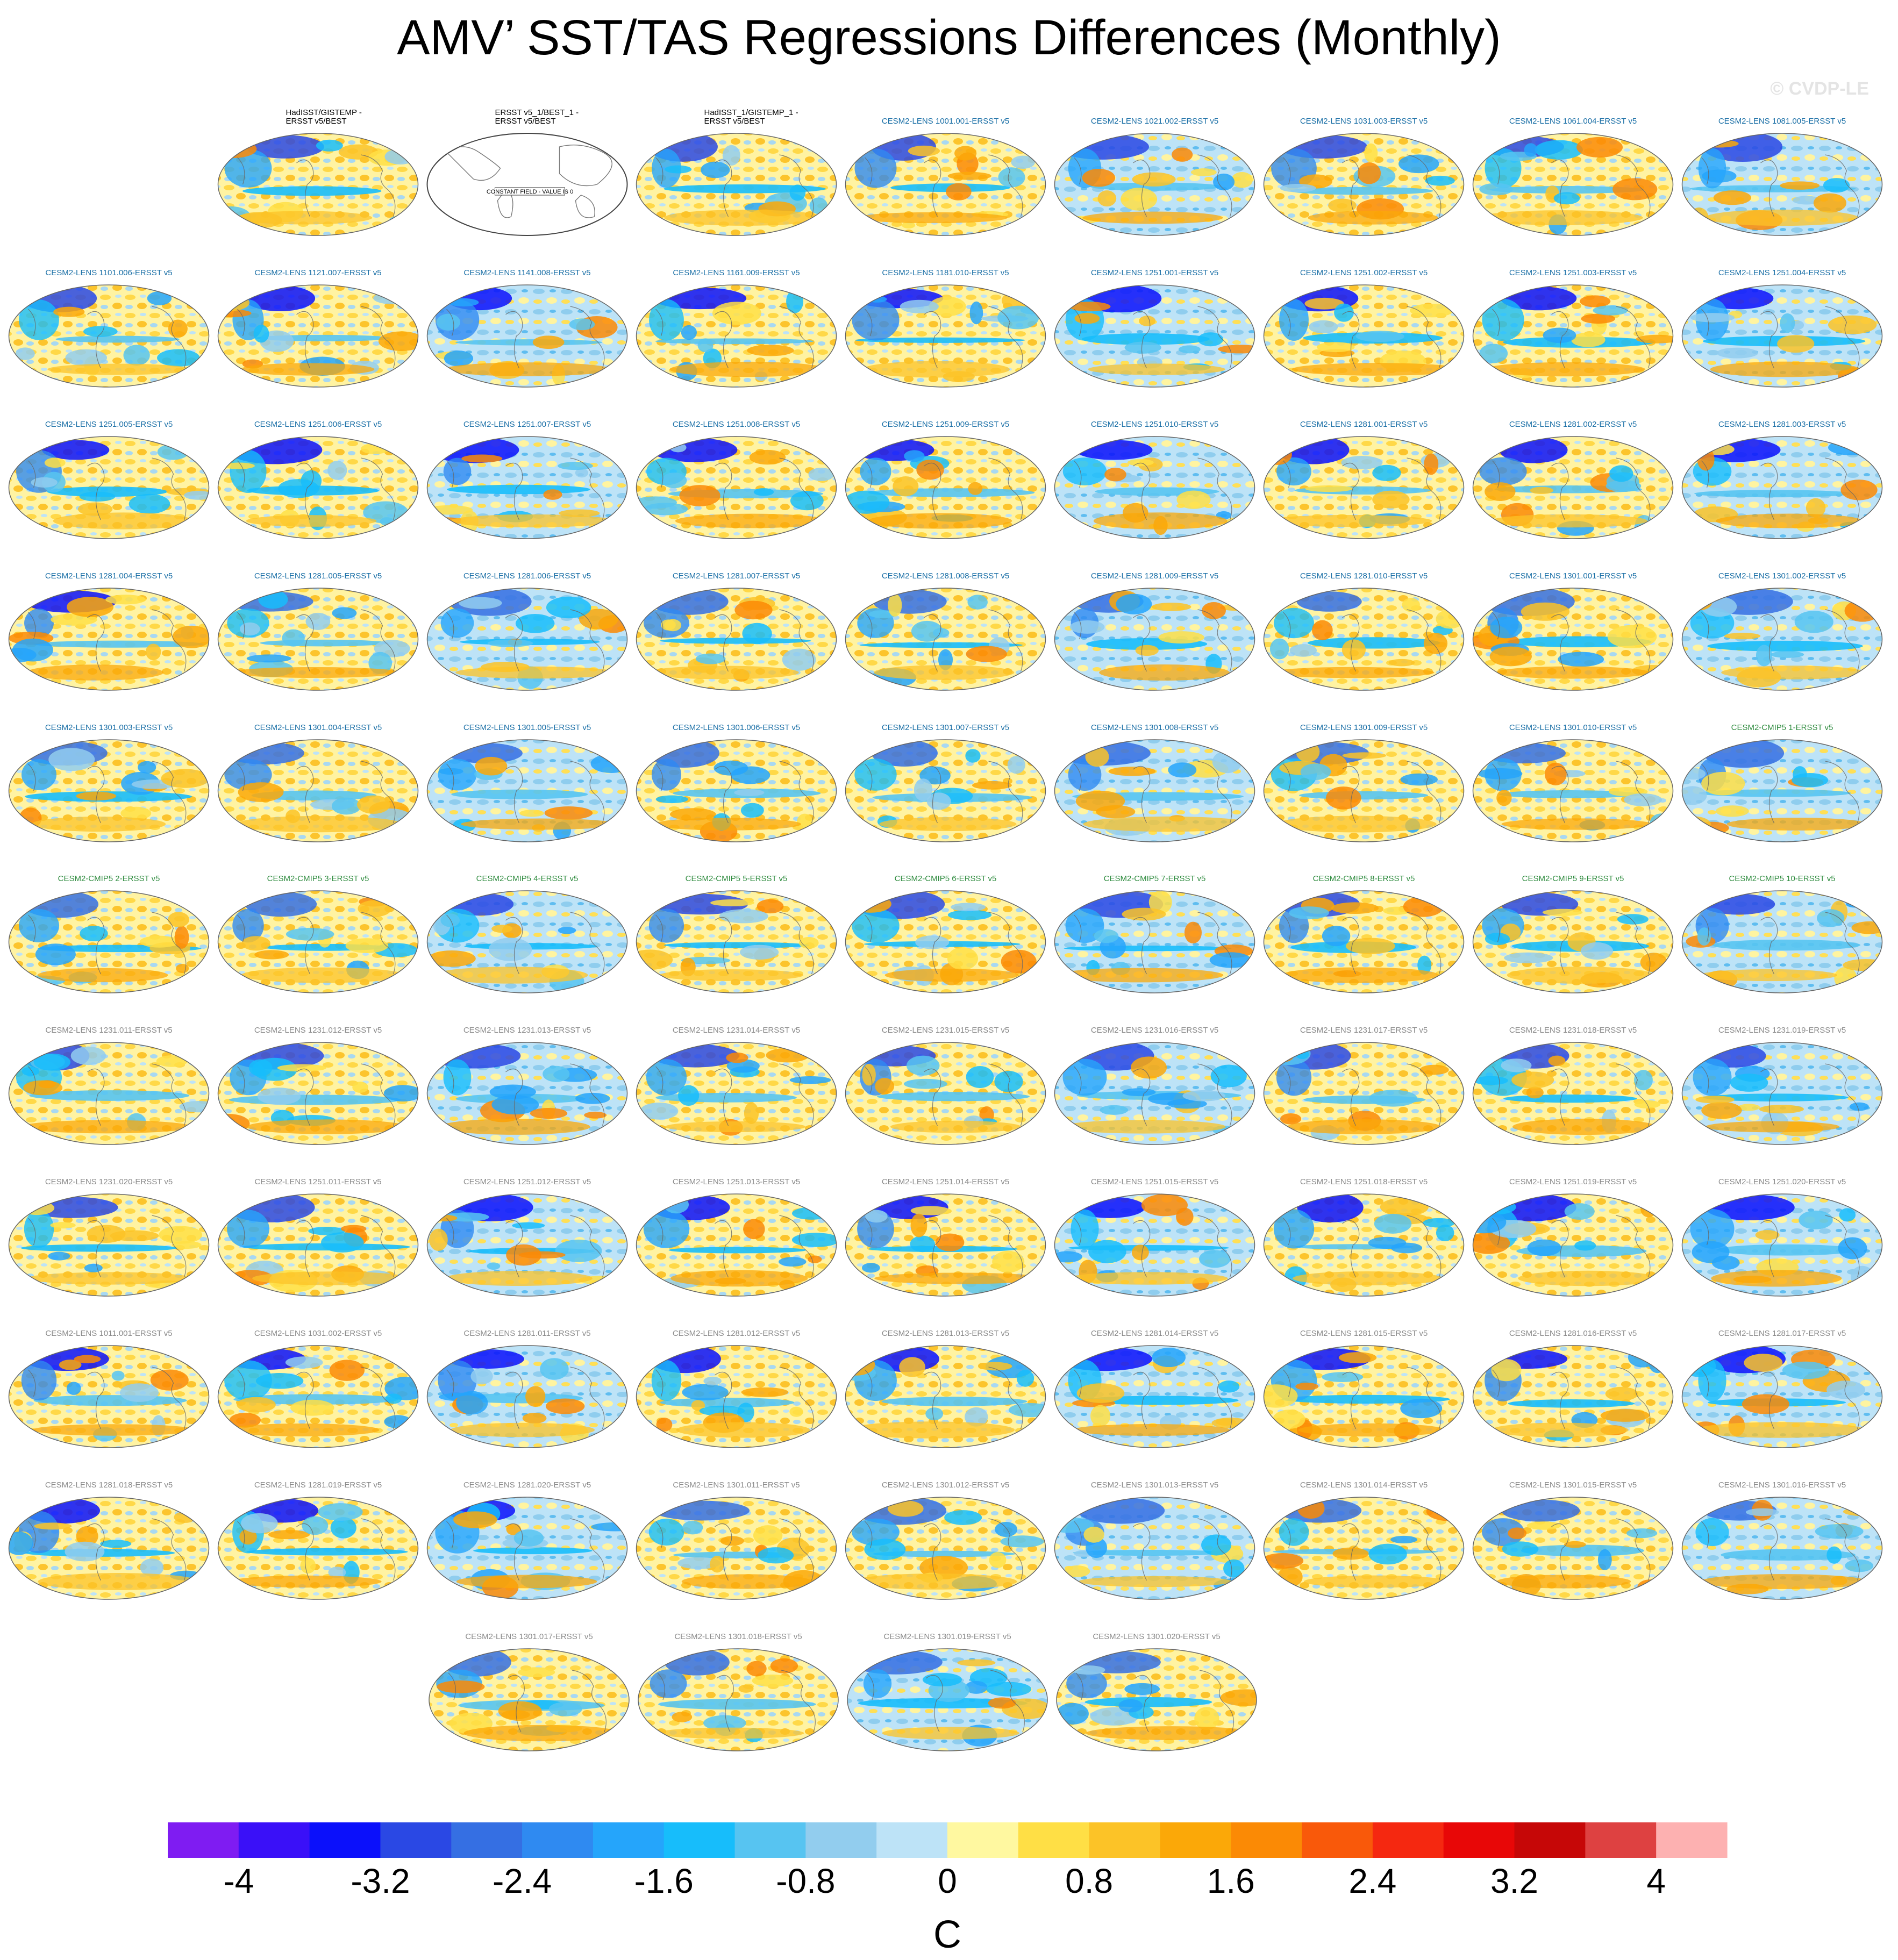 This screenshot has width=1898, height=1960. Describe the element at coordinates (737, 878) in the screenshot. I see `panel-title: CESM2-CMIP5 5-ERSST v5` at that location.